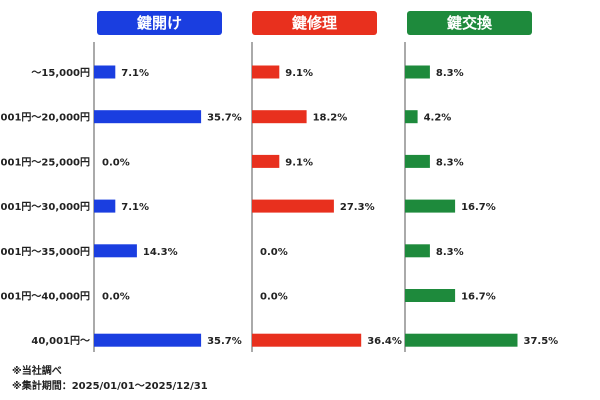 Image resolution: width=600 pixels, height=400 pixels. What do you see at coordinates (330, 118) in the screenshot?
I see `data-label: 18.2%` at bounding box center [330, 118].